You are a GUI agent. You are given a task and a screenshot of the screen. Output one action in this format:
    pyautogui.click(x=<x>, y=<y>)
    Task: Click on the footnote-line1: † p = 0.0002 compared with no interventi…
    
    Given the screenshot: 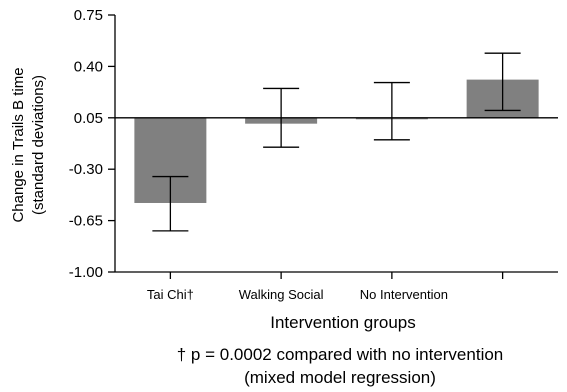 What is the action you would take?
    pyautogui.click(x=340, y=354)
    